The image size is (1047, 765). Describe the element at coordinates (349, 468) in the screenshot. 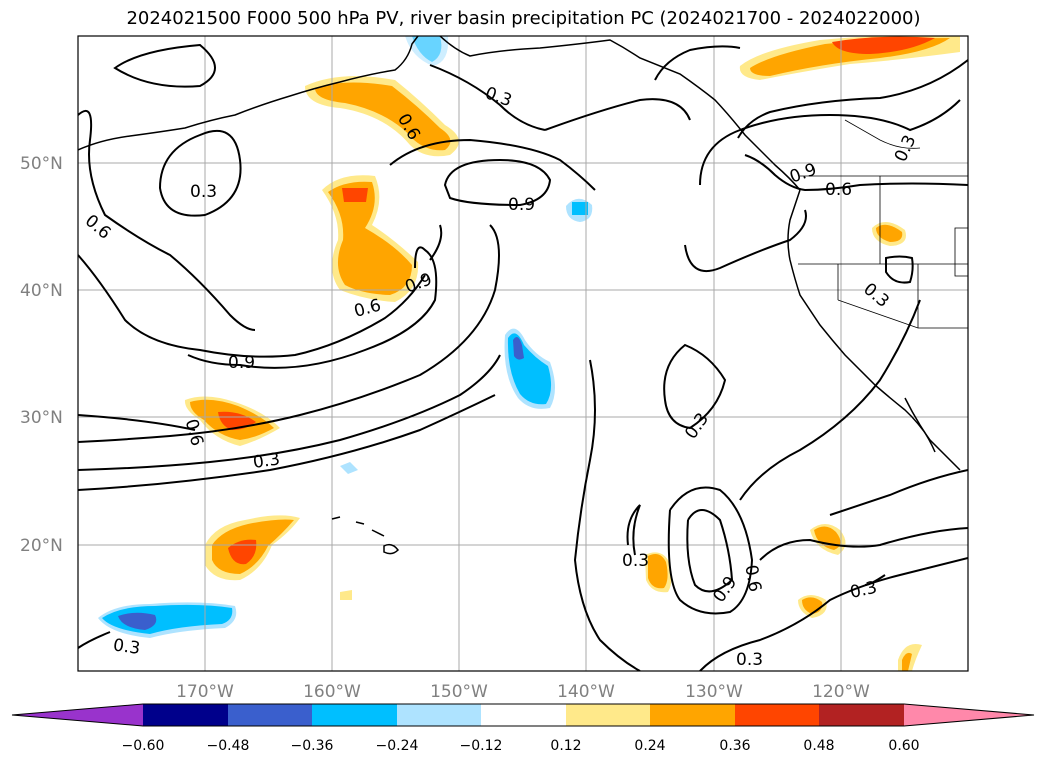

I see `shade-hawaii-blue` at that location.